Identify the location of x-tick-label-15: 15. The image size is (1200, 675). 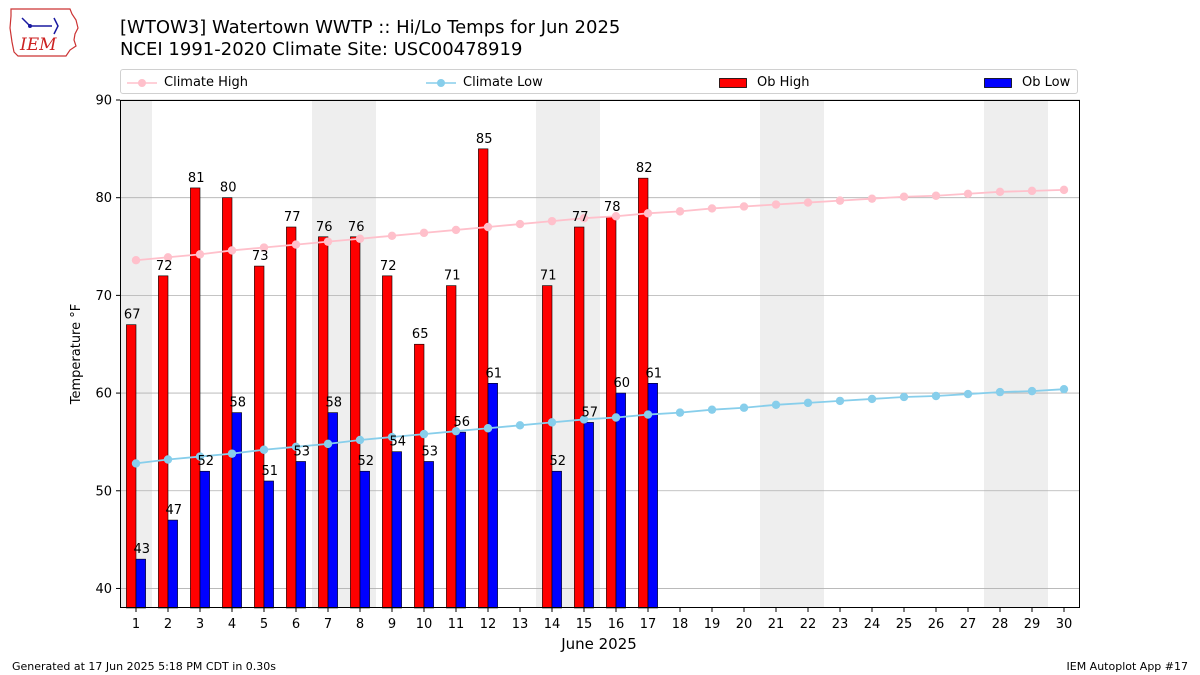
(584, 624).